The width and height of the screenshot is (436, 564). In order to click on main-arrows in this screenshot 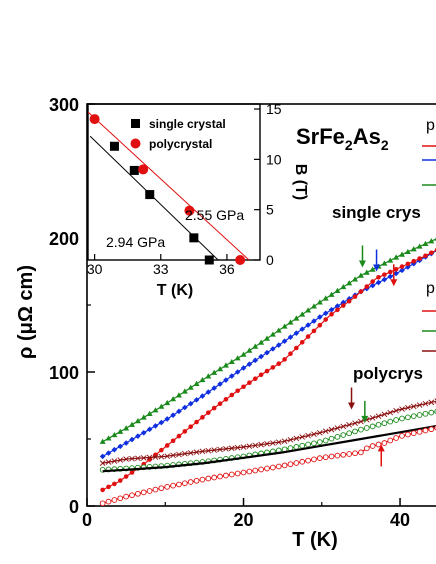, I will do `click(373, 356)`.